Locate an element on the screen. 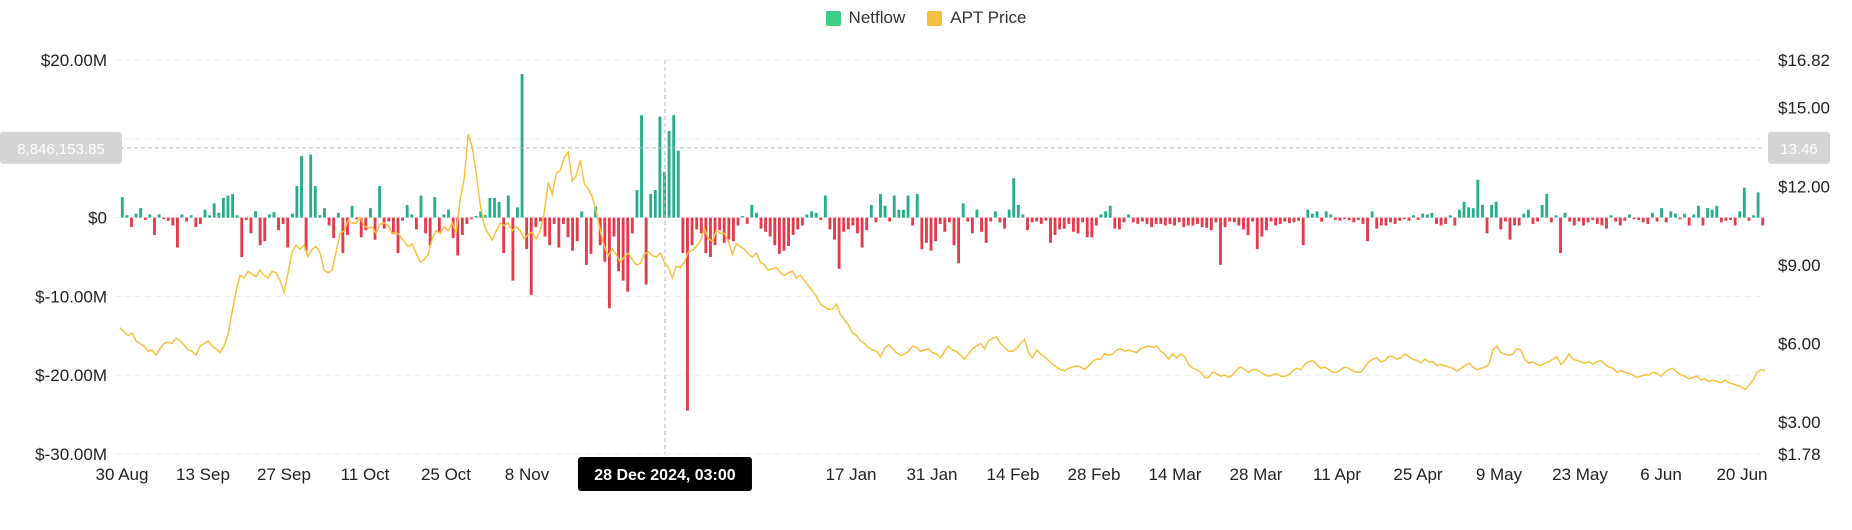 Image resolution: width=1852 pixels, height=530 pixels. right-tick-label-3: $9.00 is located at coordinates (1799, 265).